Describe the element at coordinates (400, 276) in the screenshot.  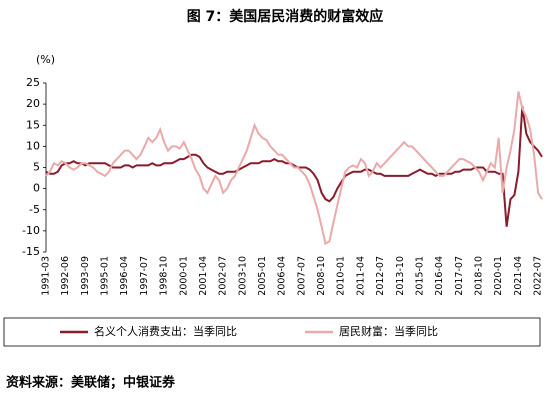
I see `x-tick-label: 2013-10` at that location.